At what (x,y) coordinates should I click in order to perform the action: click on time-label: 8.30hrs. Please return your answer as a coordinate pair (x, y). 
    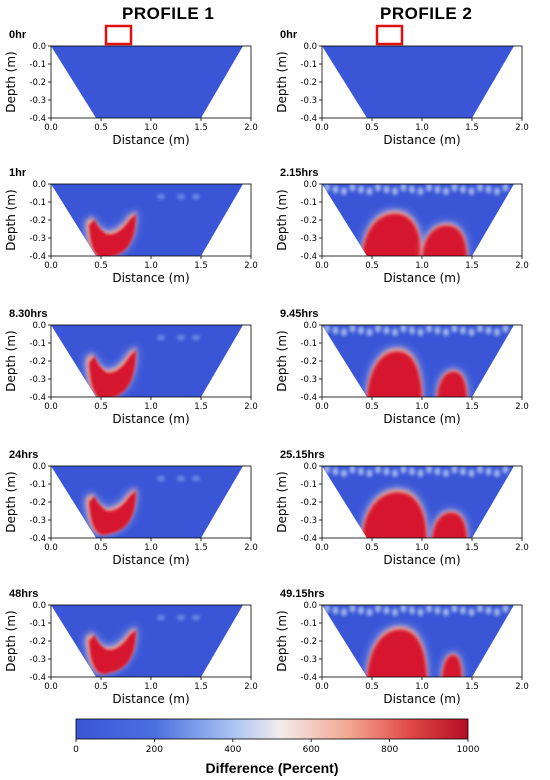
    Looking at the image, I should click on (28, 314).